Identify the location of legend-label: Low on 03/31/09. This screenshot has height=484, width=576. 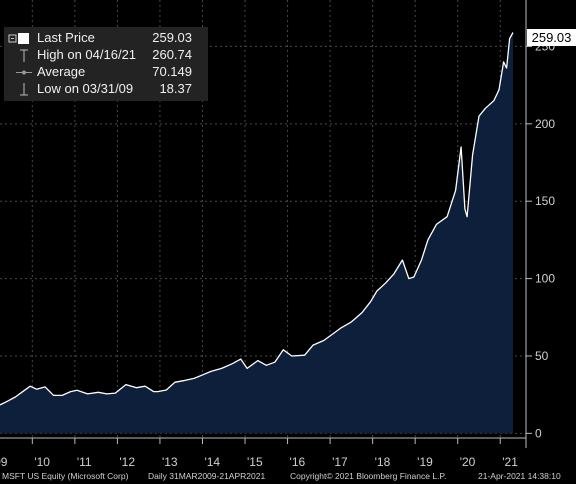
(85, 88).